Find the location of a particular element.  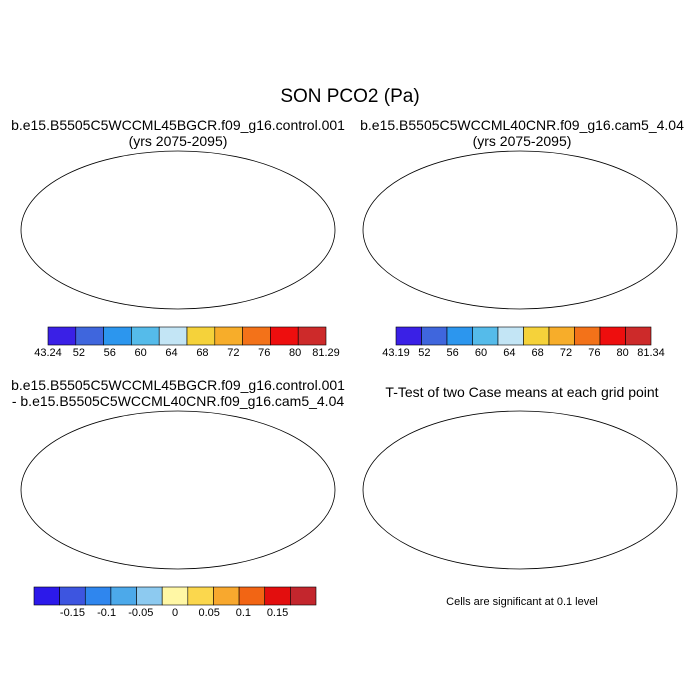

panel1-title-line2: (yrs 2075-2095) is located at coordinates (178, 141).